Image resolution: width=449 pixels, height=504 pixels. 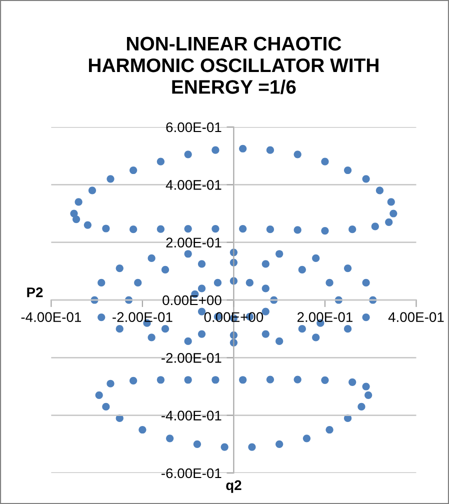 I want to click on y-tick-label: 4.00E-01, so click(x=194, y=185).